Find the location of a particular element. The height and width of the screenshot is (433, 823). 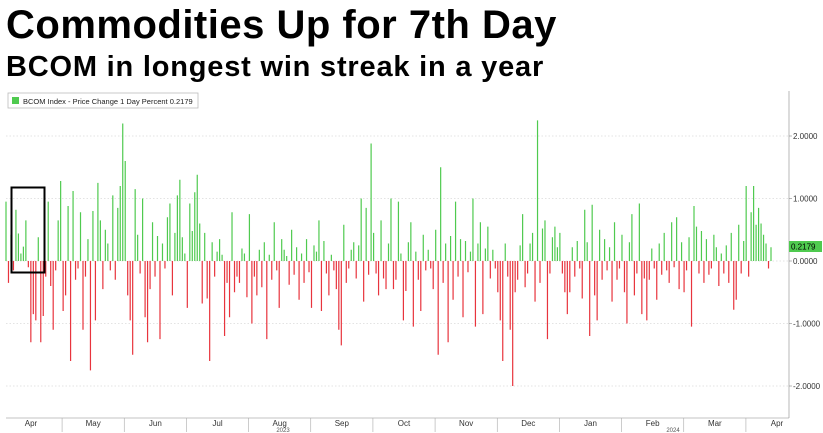

x-tick-label: Feb is located at coordinates (653, 423).